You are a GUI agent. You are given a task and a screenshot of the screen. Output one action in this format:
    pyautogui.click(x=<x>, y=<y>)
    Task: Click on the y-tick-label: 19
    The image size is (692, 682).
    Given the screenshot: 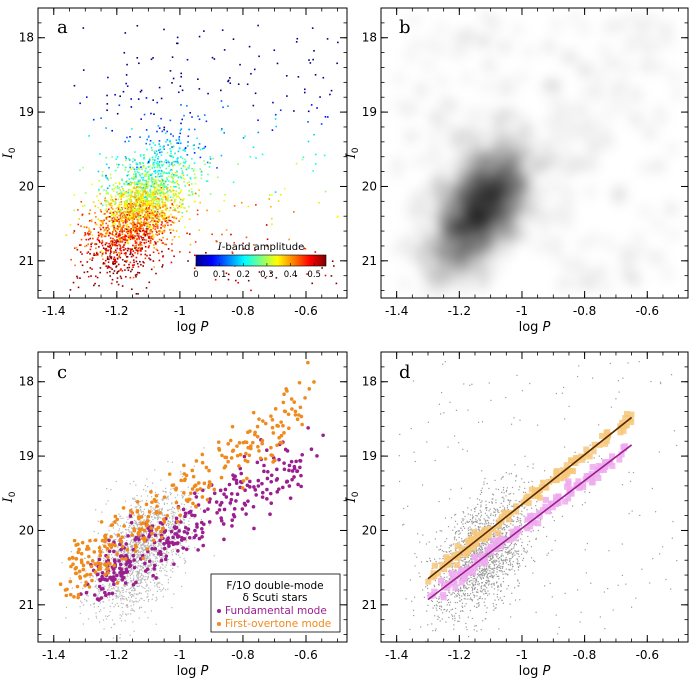 What is the action you would take?
    pyautogui.click(x=26, y=112)
    